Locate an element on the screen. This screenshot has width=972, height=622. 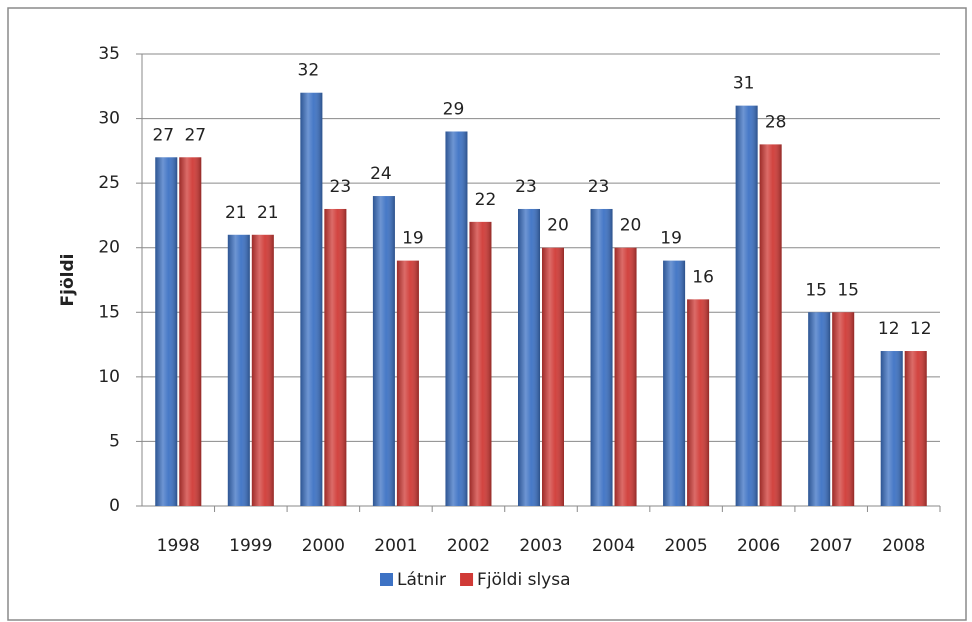
y-axis-label: Fjöldi is located at coordinates (68, 280).